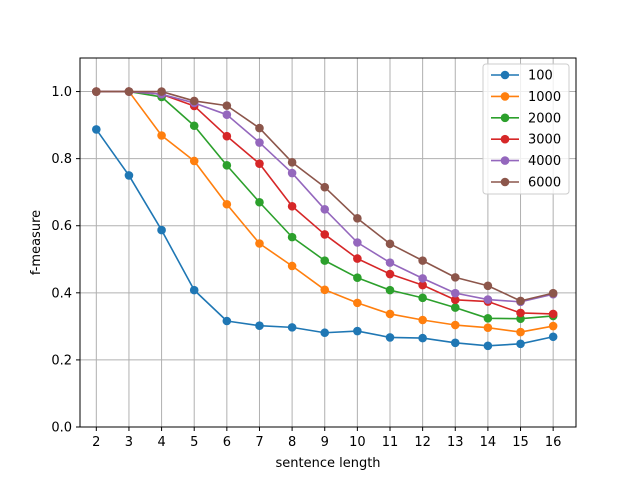  What do you see at coordinates (544, 140) in the screenshot?
I see `legend-label: 3000` at bounding box center [544, 140].